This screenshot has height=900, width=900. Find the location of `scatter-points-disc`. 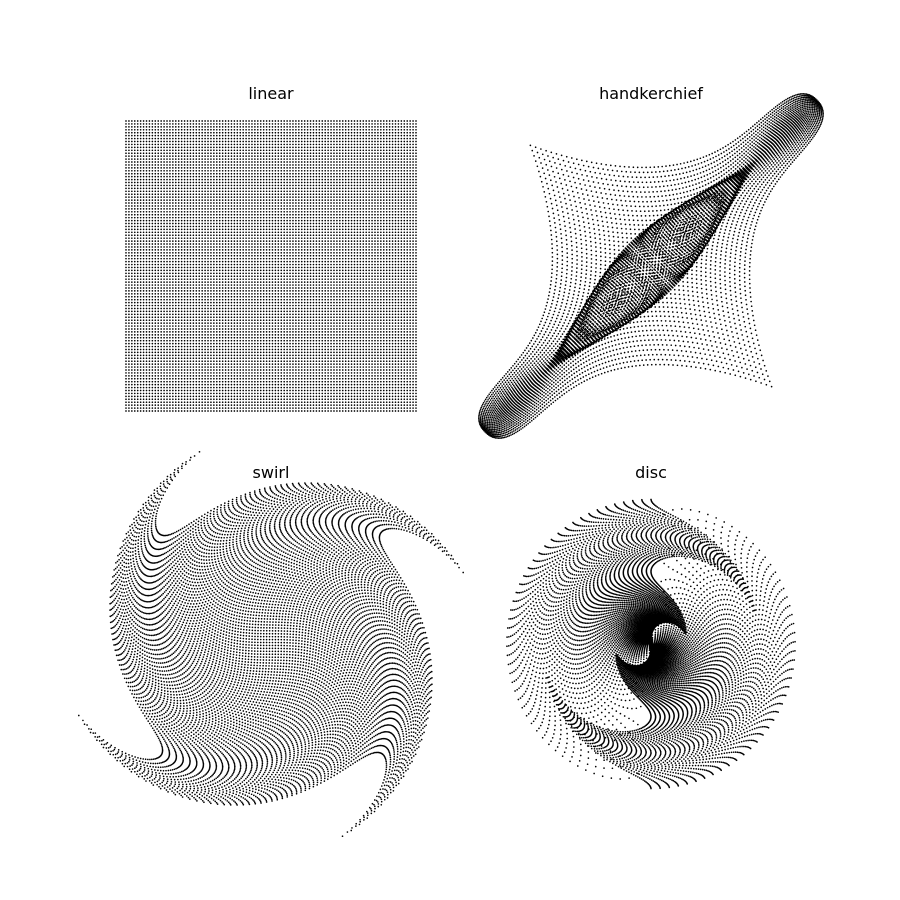

scatter-points-disc is located at coordinates (651, 644).